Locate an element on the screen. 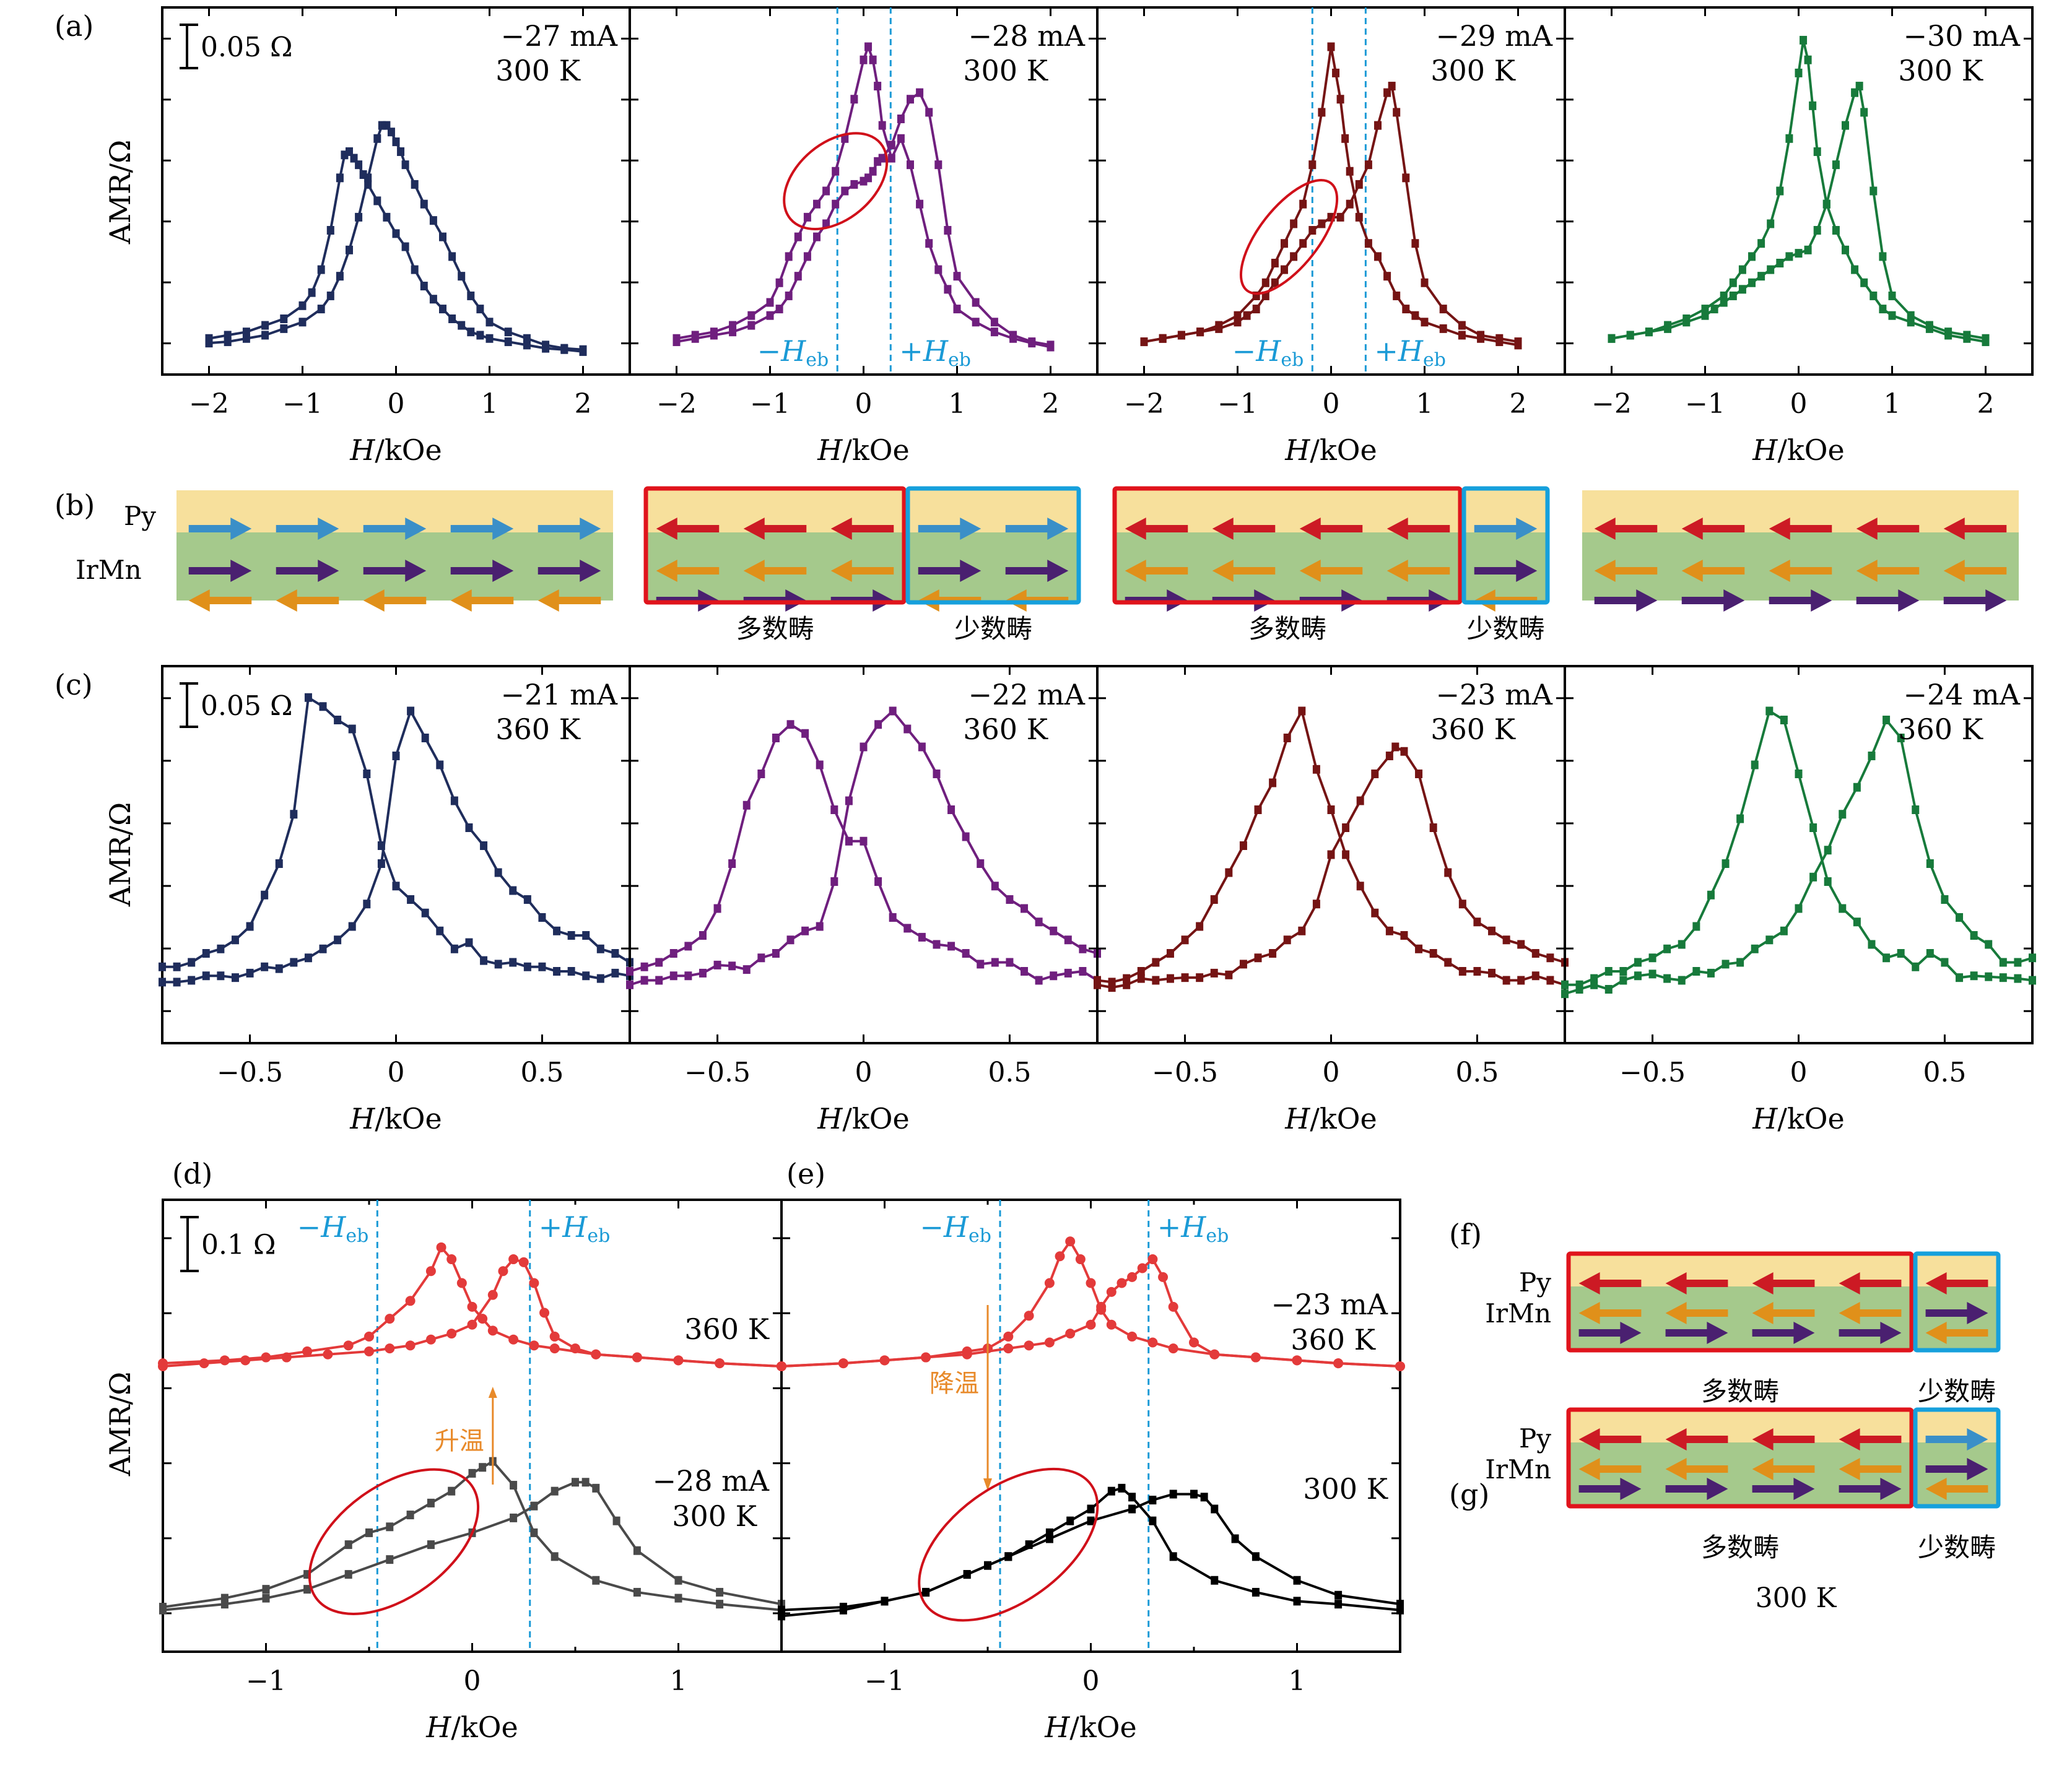 This screenshot has height=1765, width=2072. x-tick-label: −0.5 is located at coordinates (1185, 1072).